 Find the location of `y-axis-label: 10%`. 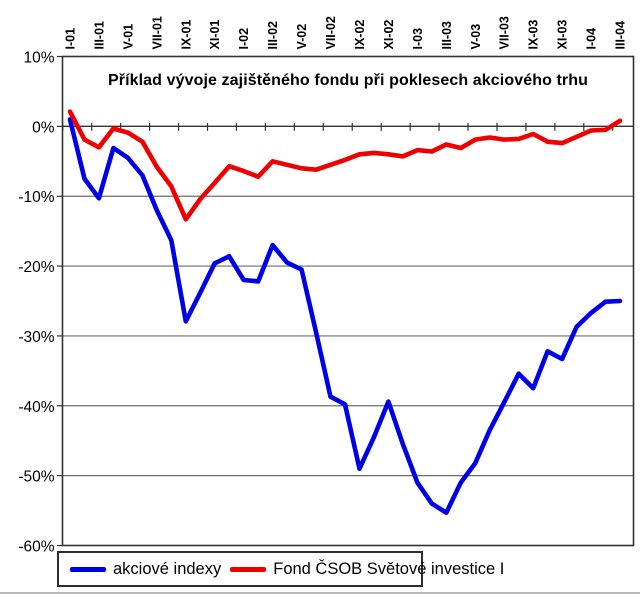

y-axis-label: 10% is located at coordinates (38, 58).